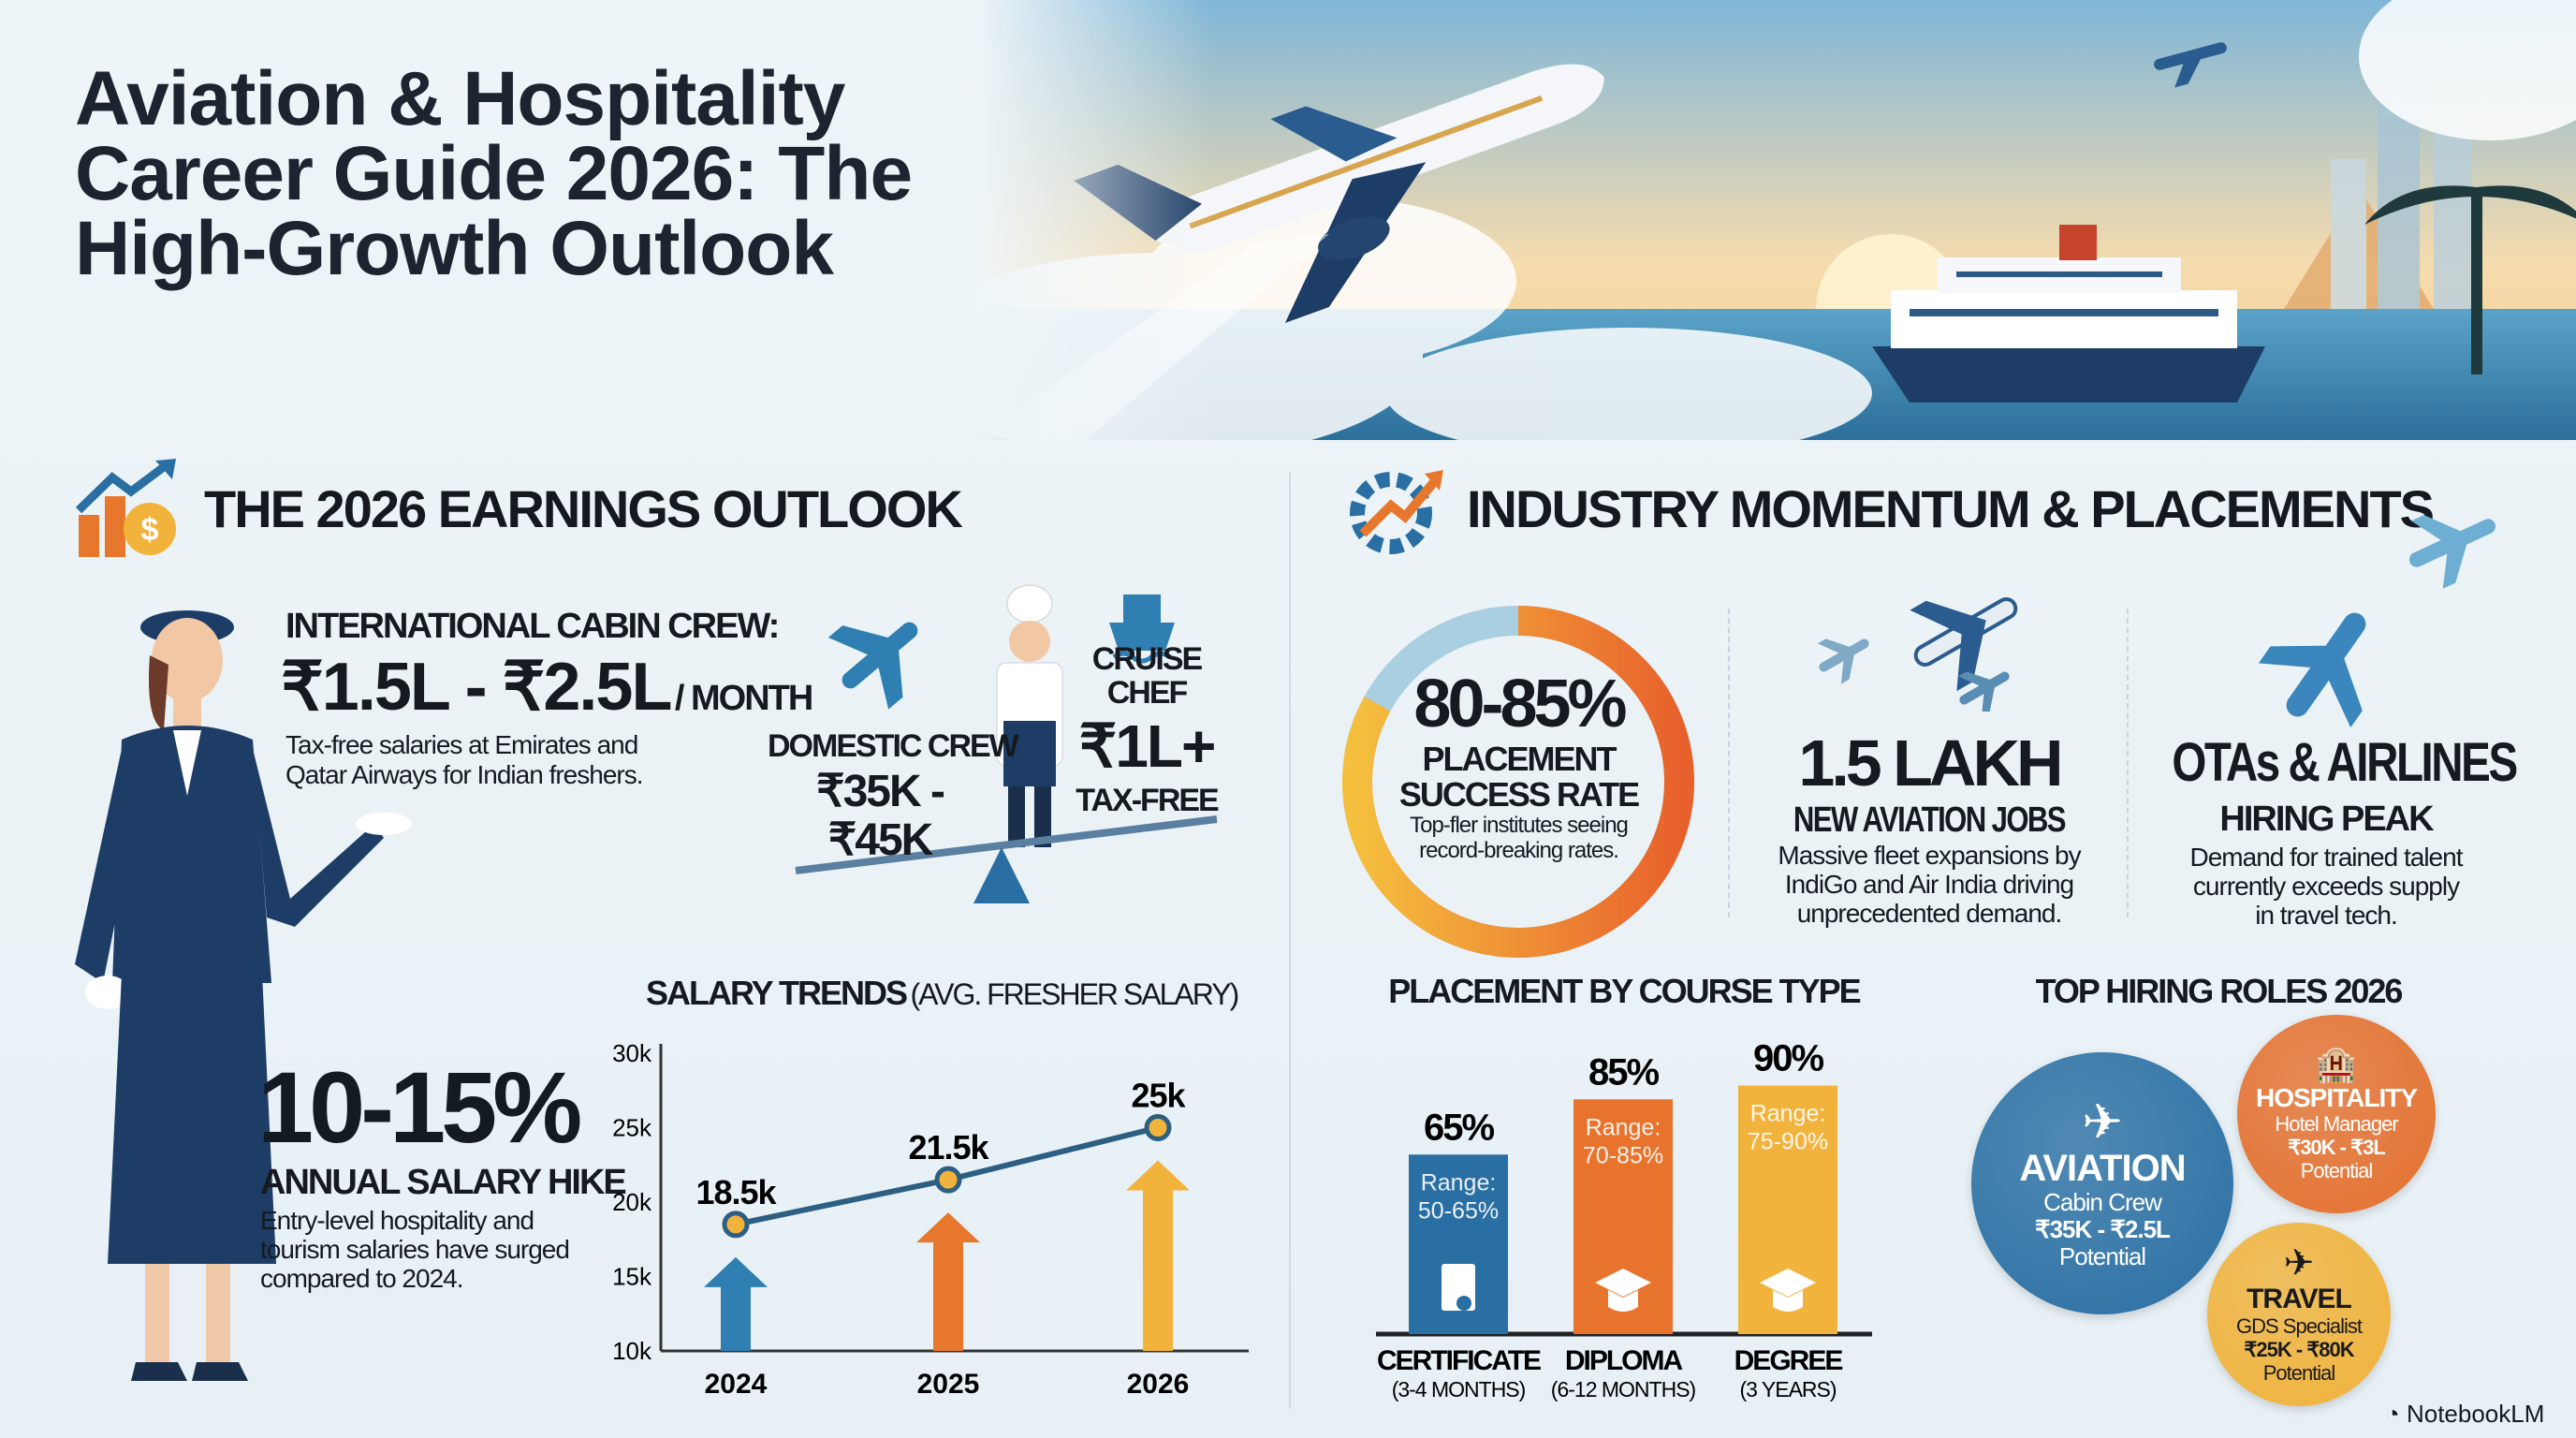 This screenshot has height=1438, width=2576. What do you see at coordinates (1290, 941) in the screenshot?
I see `section-divider` at bounding box center [1290, 941].